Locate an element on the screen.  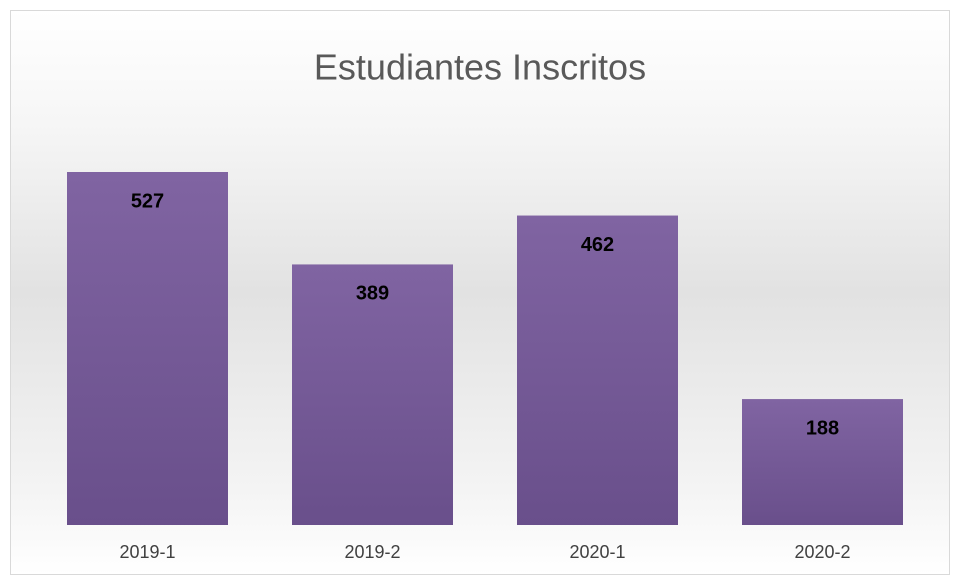
x-tick-label: 2019-1 is located at coordinates (147, 552).